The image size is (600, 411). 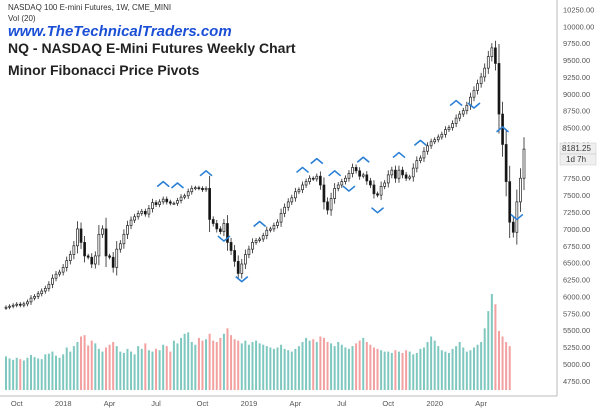 I want to click on time-axis: Oct 2018 Apr Jul Oct 2019 Apr Jul Oct 2020 Apr, so click(x=249, y=403).